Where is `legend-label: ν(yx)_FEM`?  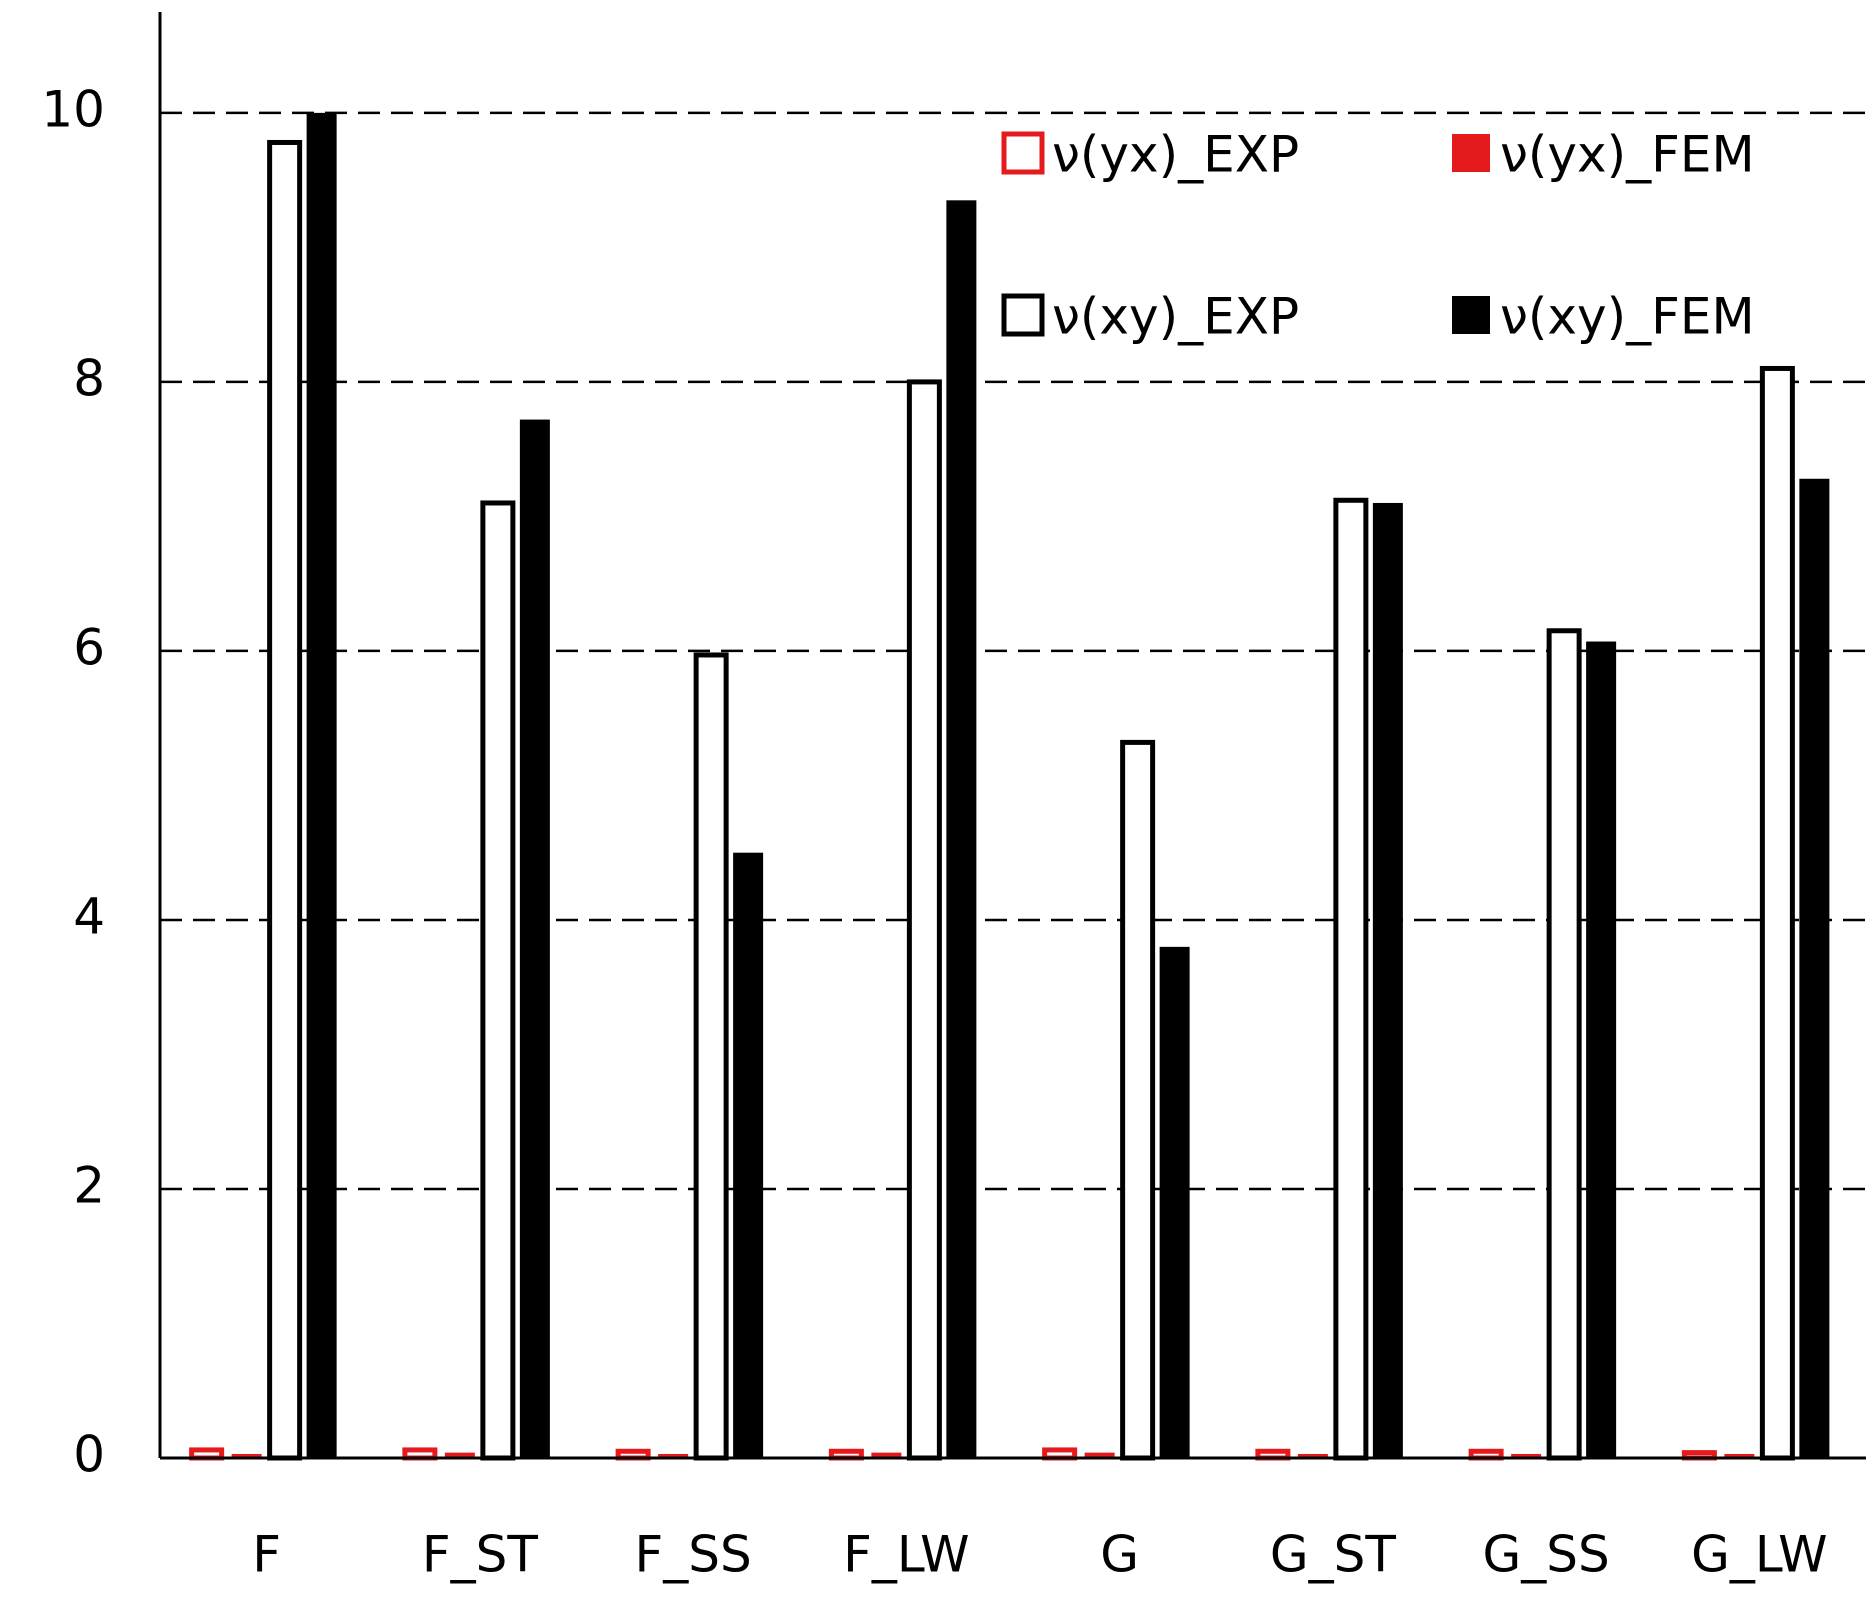 legend-label: ν(yx)_FEM is located at coordinates (1627, 155).